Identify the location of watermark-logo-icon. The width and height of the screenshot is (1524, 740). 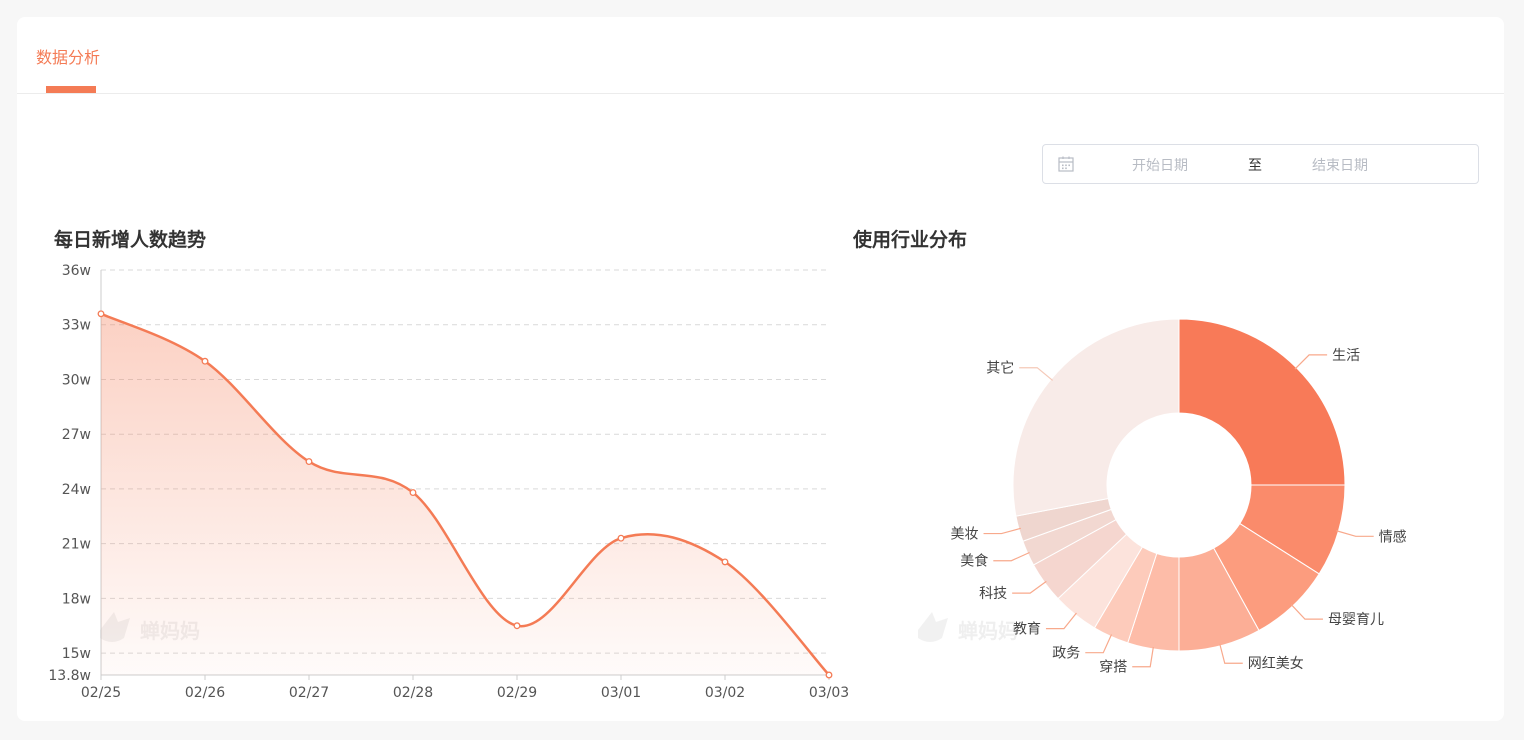
(933, 627).